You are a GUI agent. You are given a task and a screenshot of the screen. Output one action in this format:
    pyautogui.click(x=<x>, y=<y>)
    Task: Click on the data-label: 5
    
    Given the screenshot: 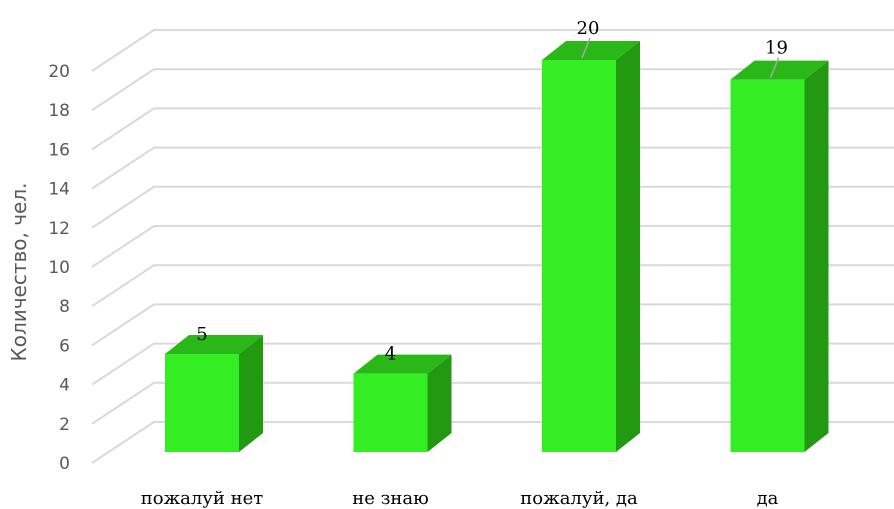 What is the action you would take?
    pyautogui.click(x=201, y=334)
    